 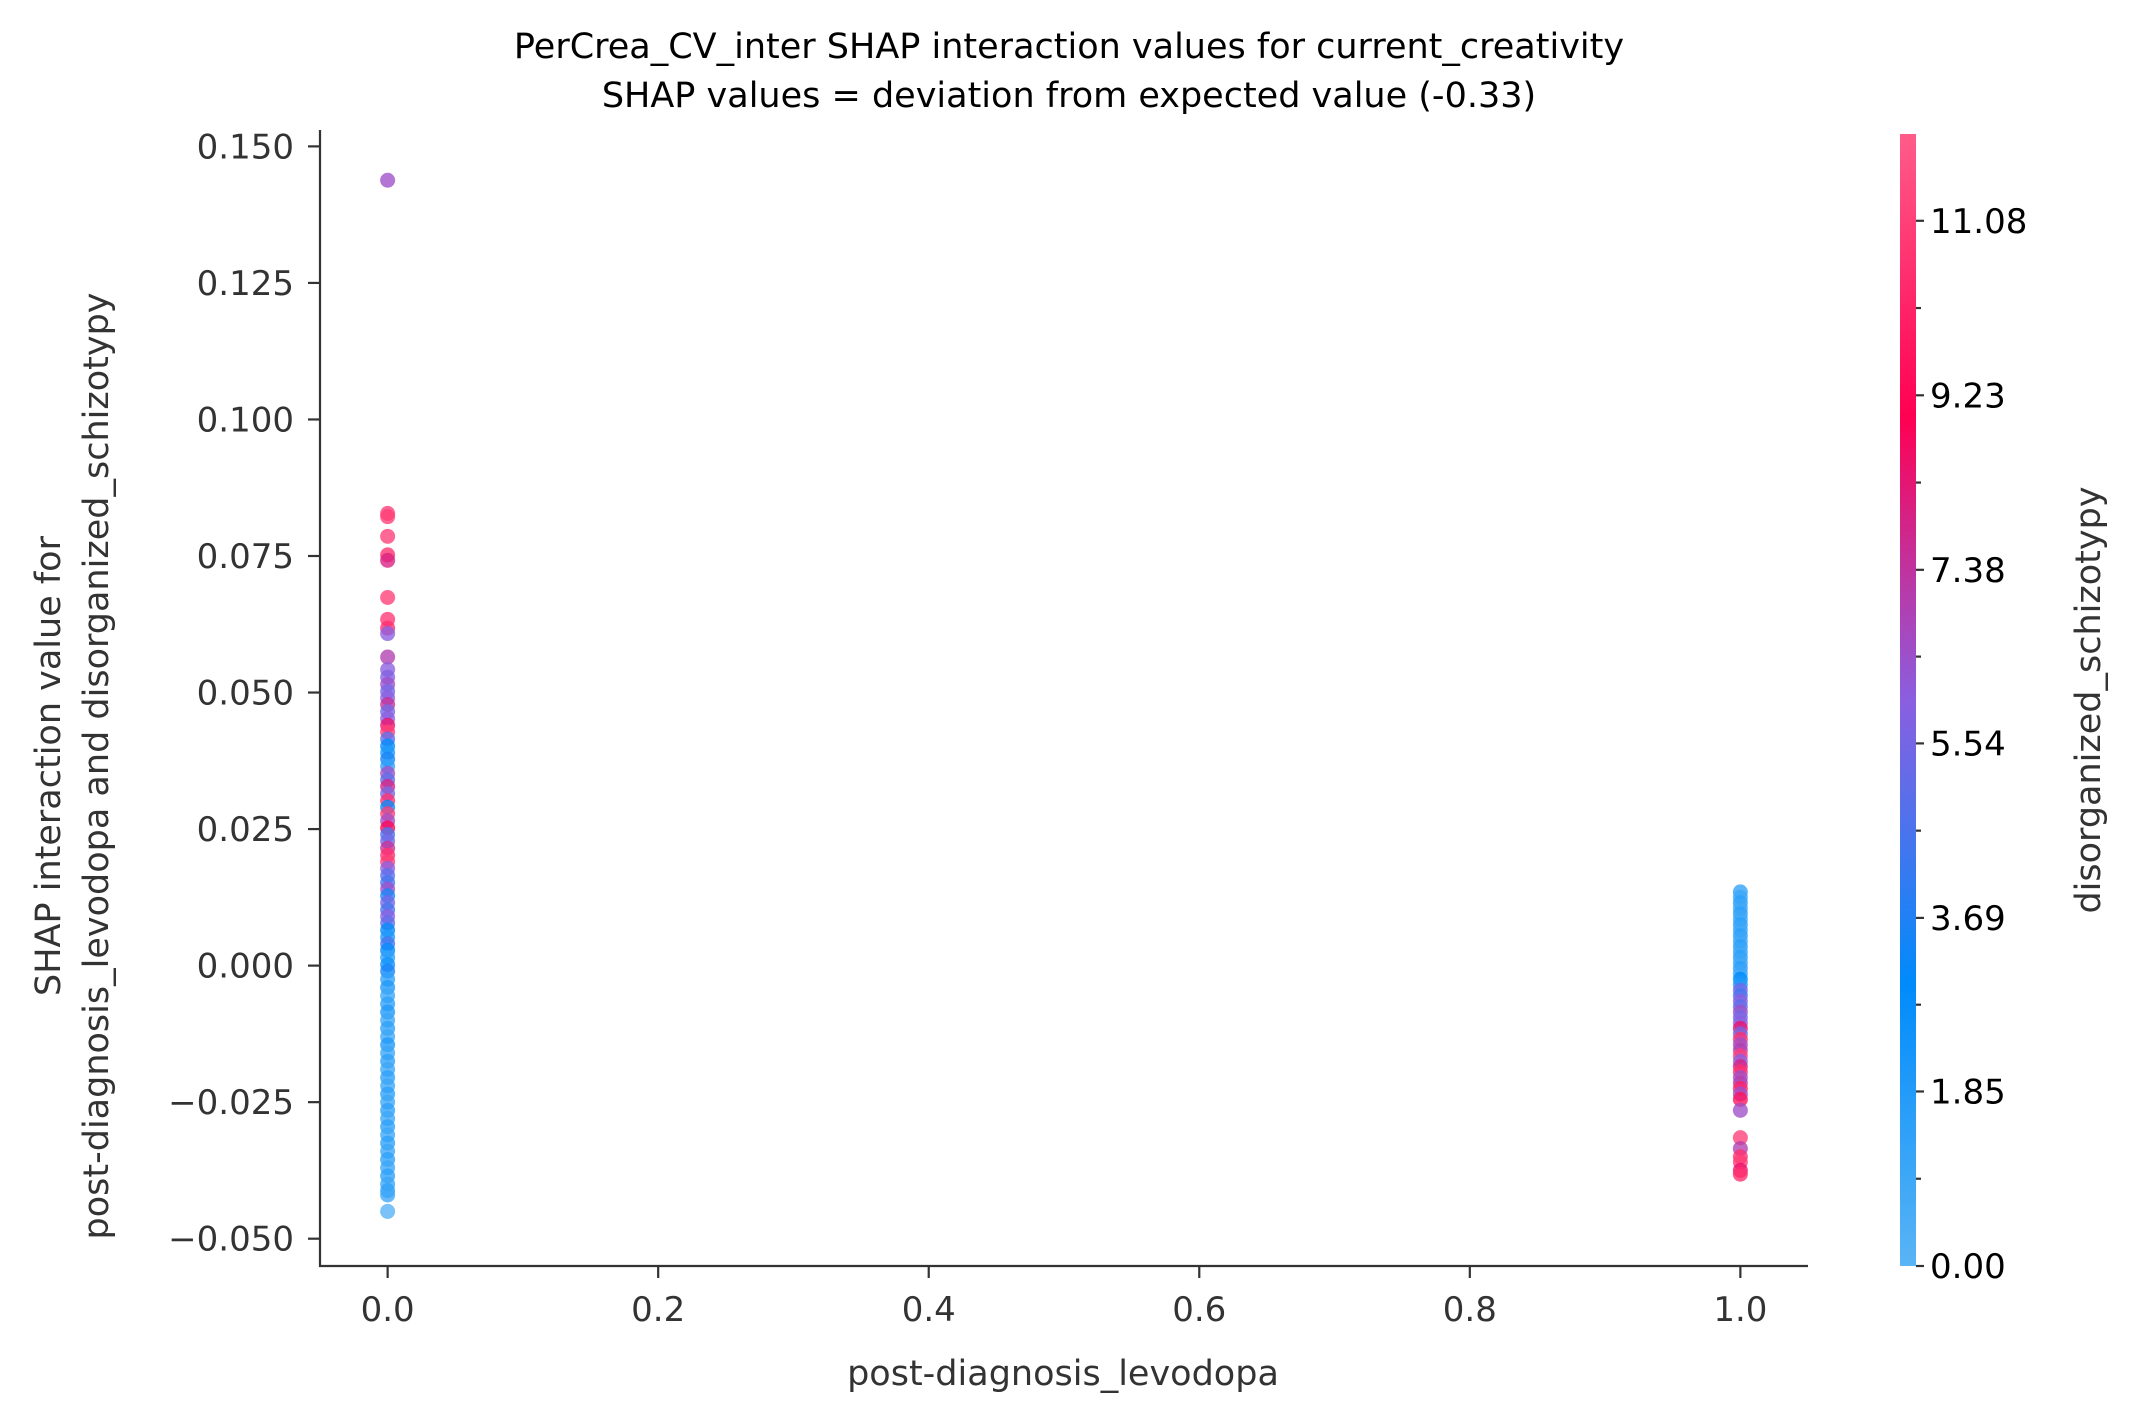 I want to click on colorbar-tick-label: 7.38, so click(x=1968, y=571).